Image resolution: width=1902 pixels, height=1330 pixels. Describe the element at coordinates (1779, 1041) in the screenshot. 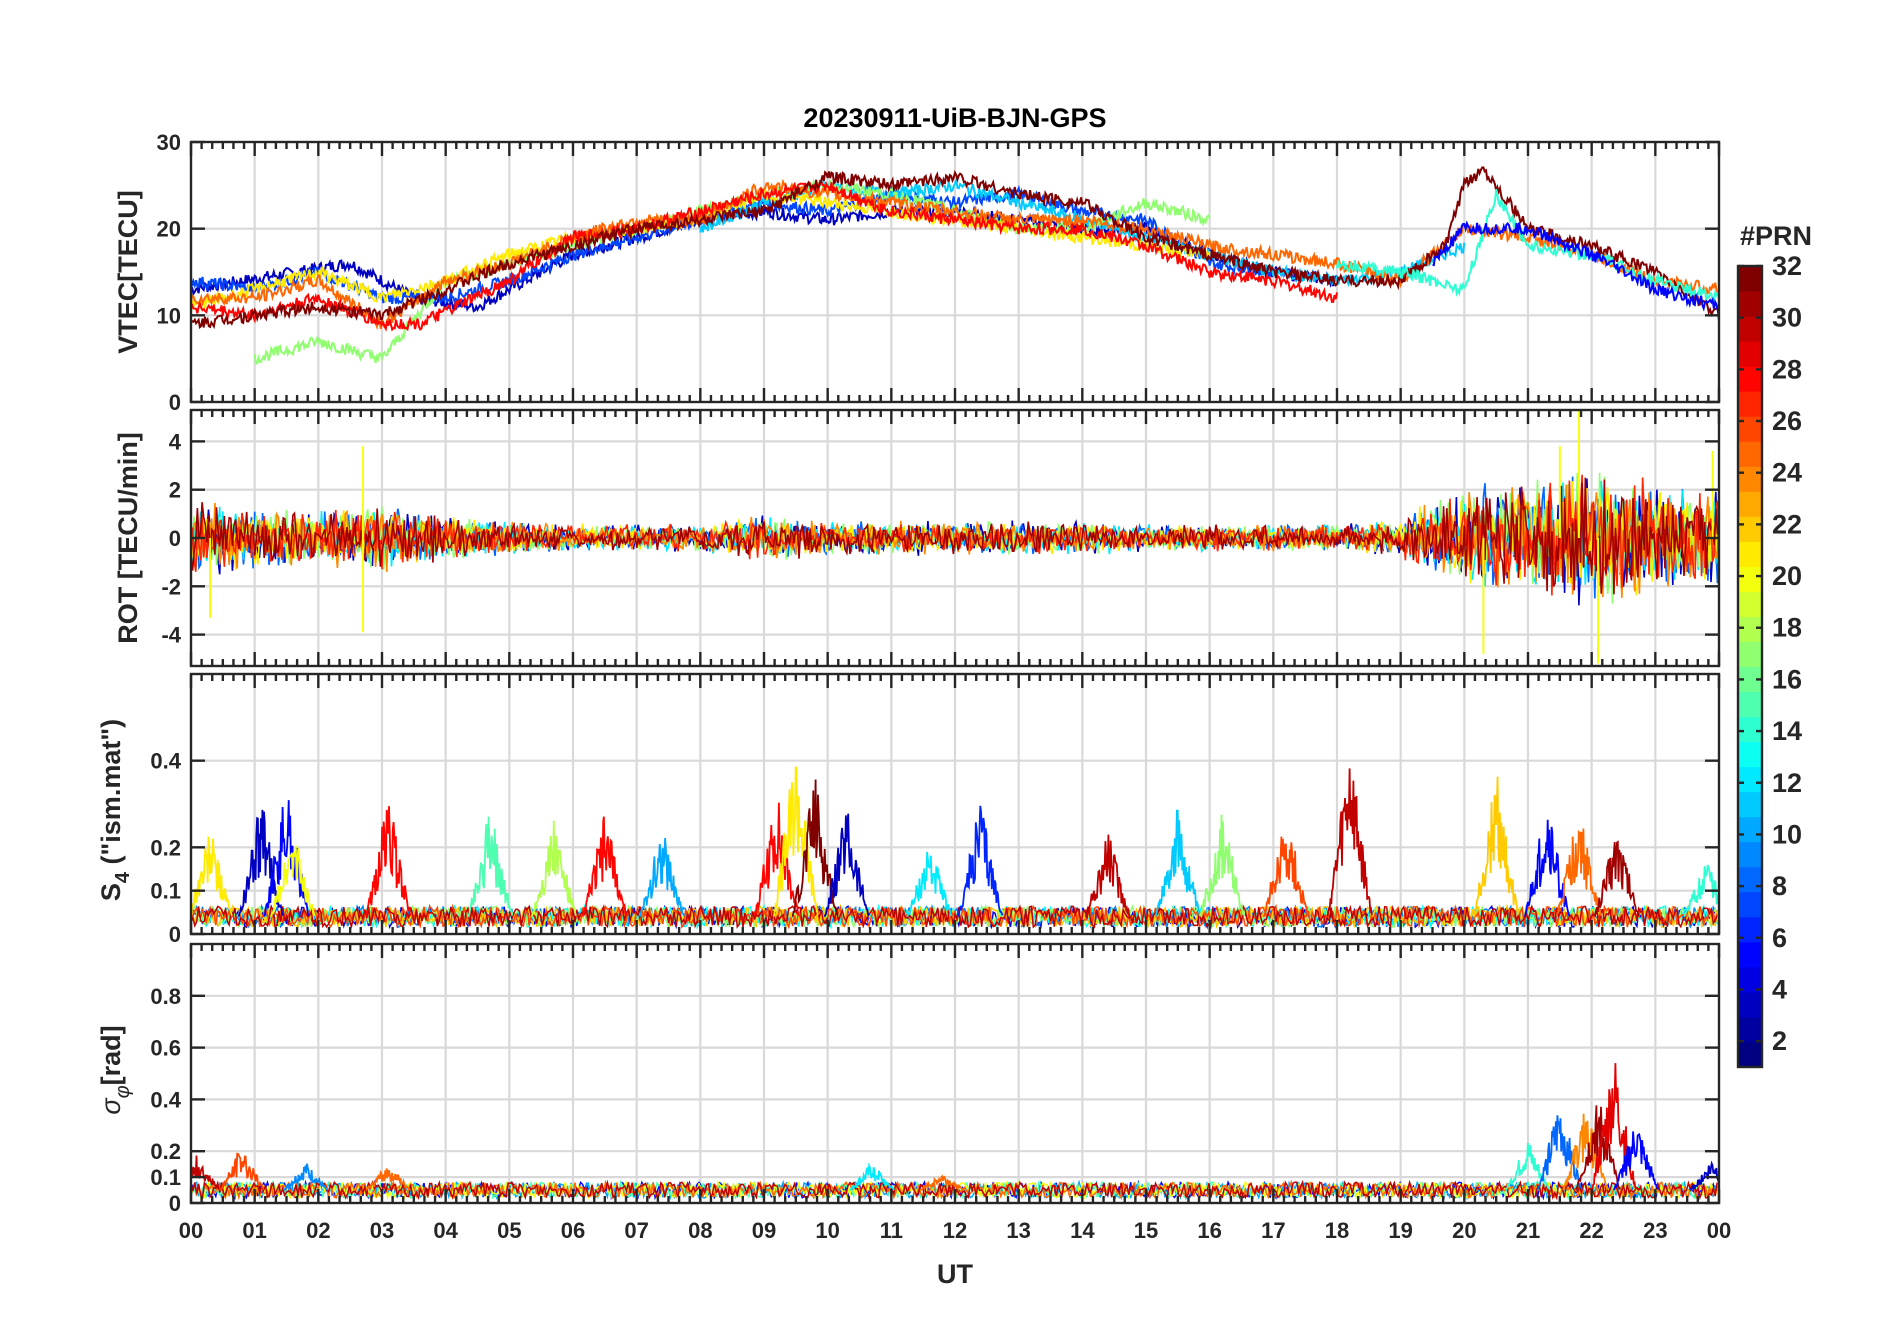

I see `colorbar-tick-label: 2` at that location.